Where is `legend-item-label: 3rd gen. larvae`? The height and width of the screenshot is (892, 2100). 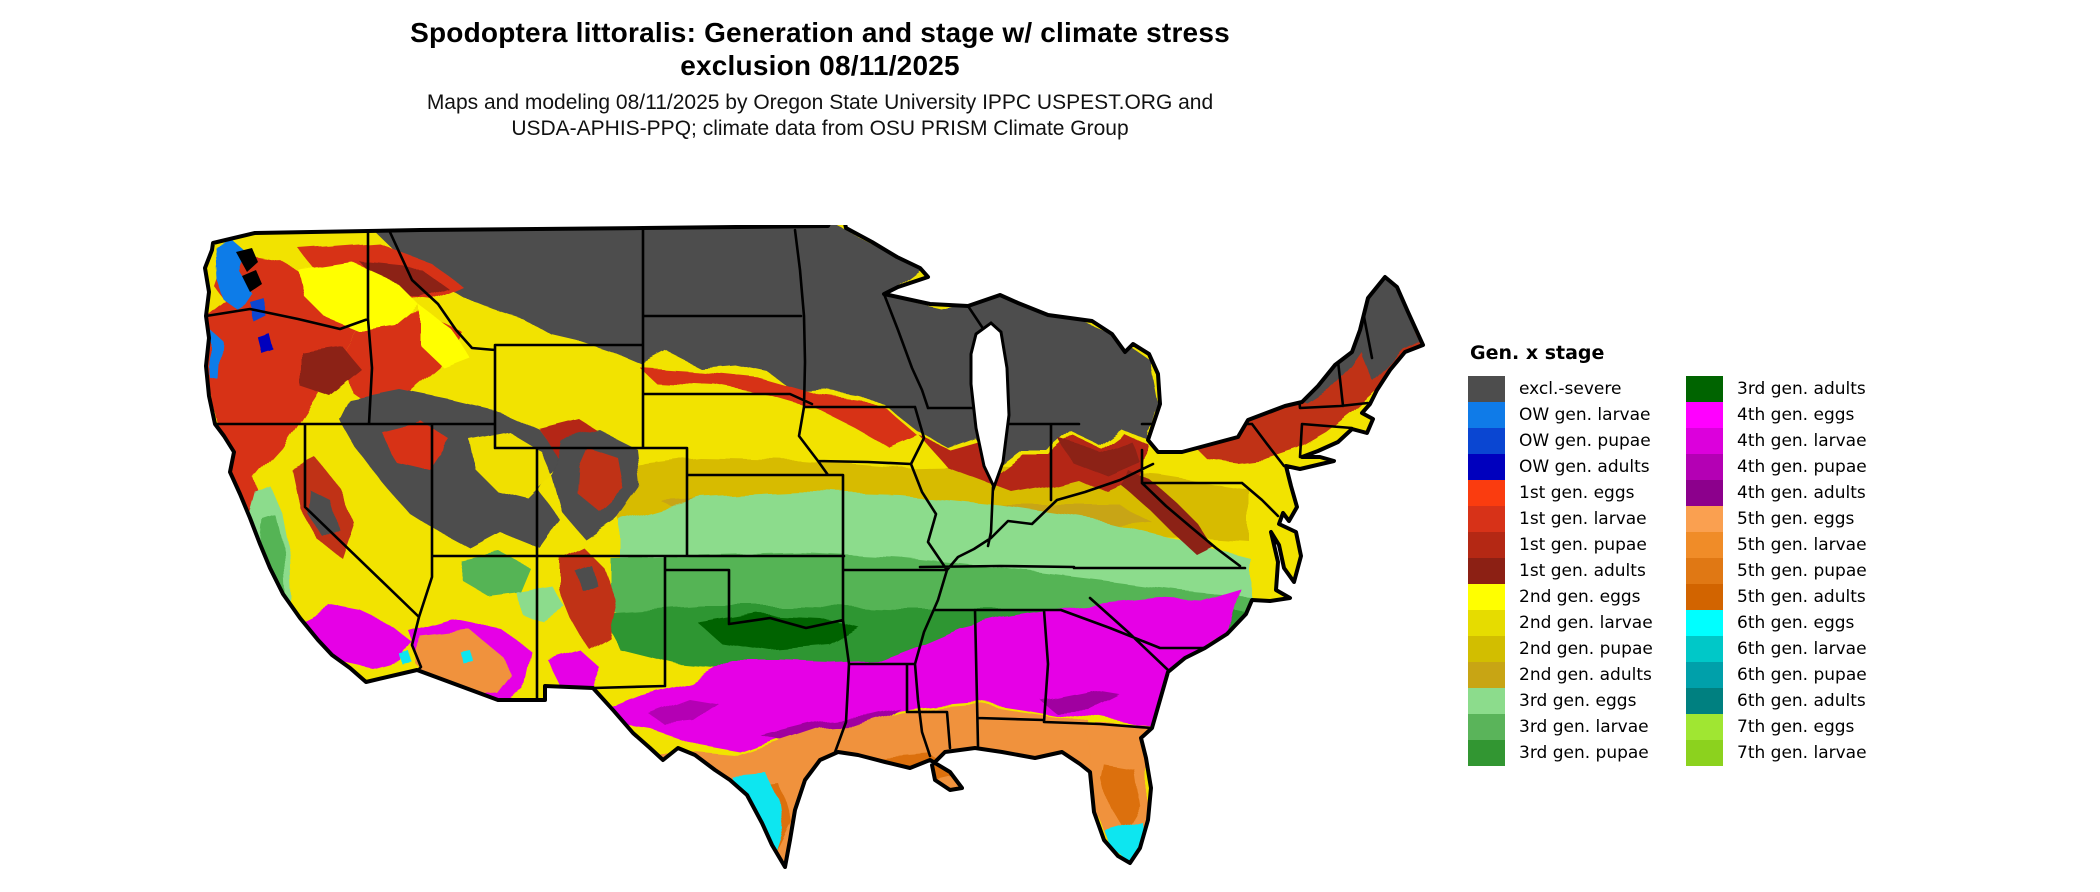 legend-item-label: 3rd gen. larvae is located at coordinates (1584, 727).